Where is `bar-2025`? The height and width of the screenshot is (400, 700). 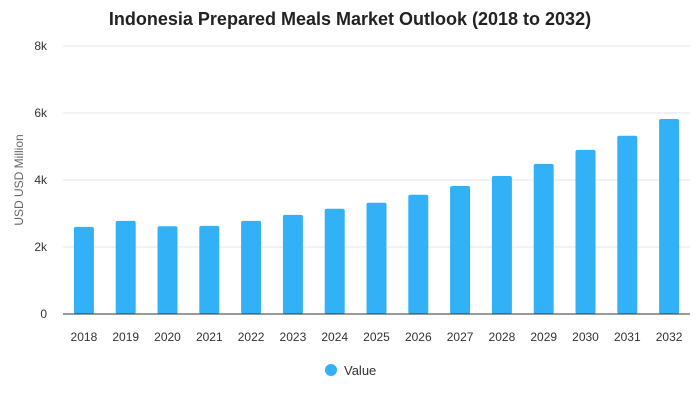
bar-2025 is located at coordinates (376, 258).